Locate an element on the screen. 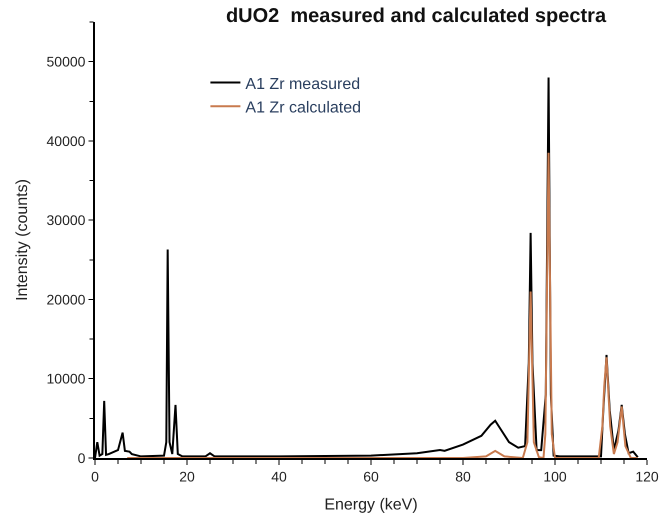 This screenshot has width=671, height=523. x-tick-label: 120 is located at coordinates (647, 476).